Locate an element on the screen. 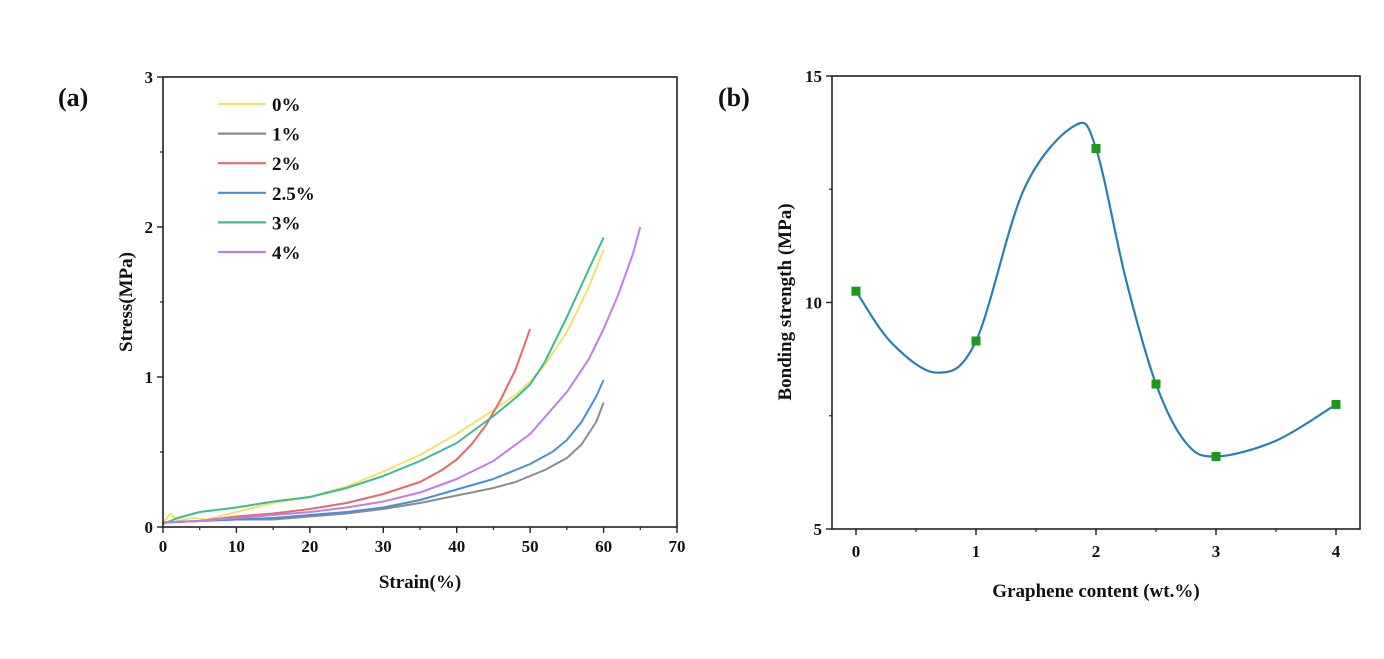 This screenshot has height=659, width=1384. x-tick-label: 30 is located at coordinates (383, 546).